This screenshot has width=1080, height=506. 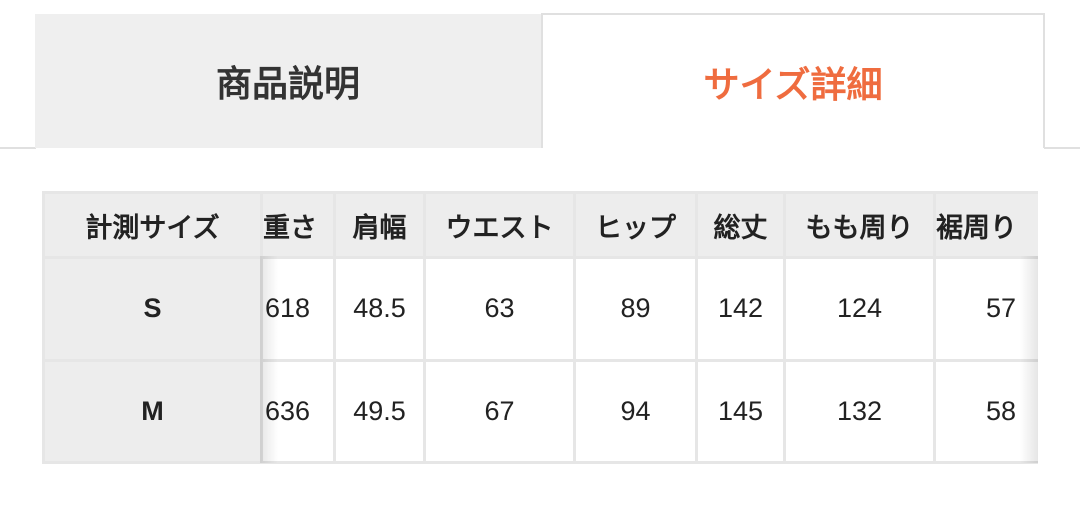 What do you see at coordinates (499, 309) in the screenshot?
I see `cell-waist: 63` at bounding box center [499, 309].